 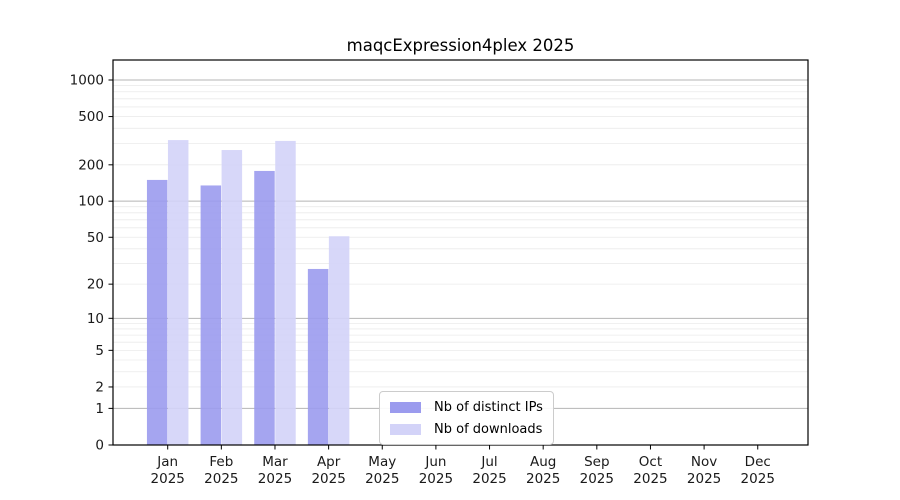 I want to click on x-tick-label-month: Mar, so click(x=275, y=462).